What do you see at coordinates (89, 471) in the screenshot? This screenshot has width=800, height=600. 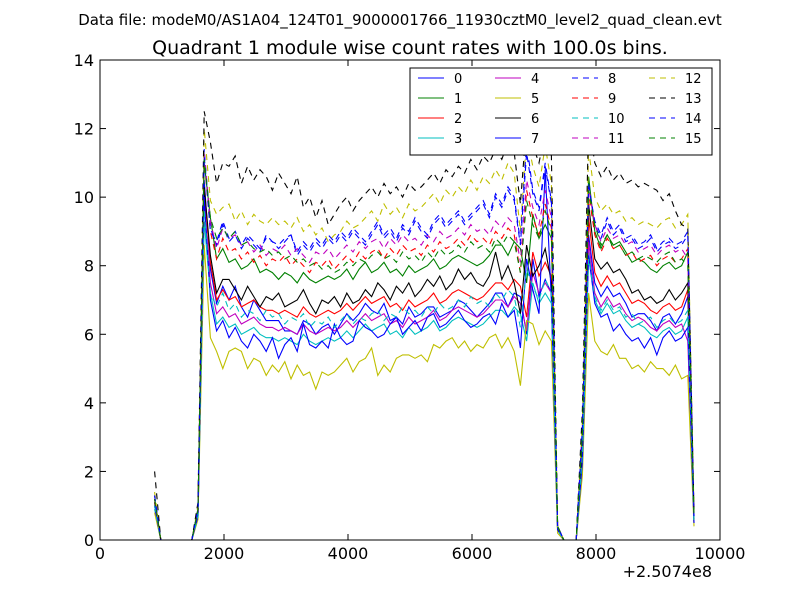 I see `y-tick-label: 2` at bounding box center [89, 471].